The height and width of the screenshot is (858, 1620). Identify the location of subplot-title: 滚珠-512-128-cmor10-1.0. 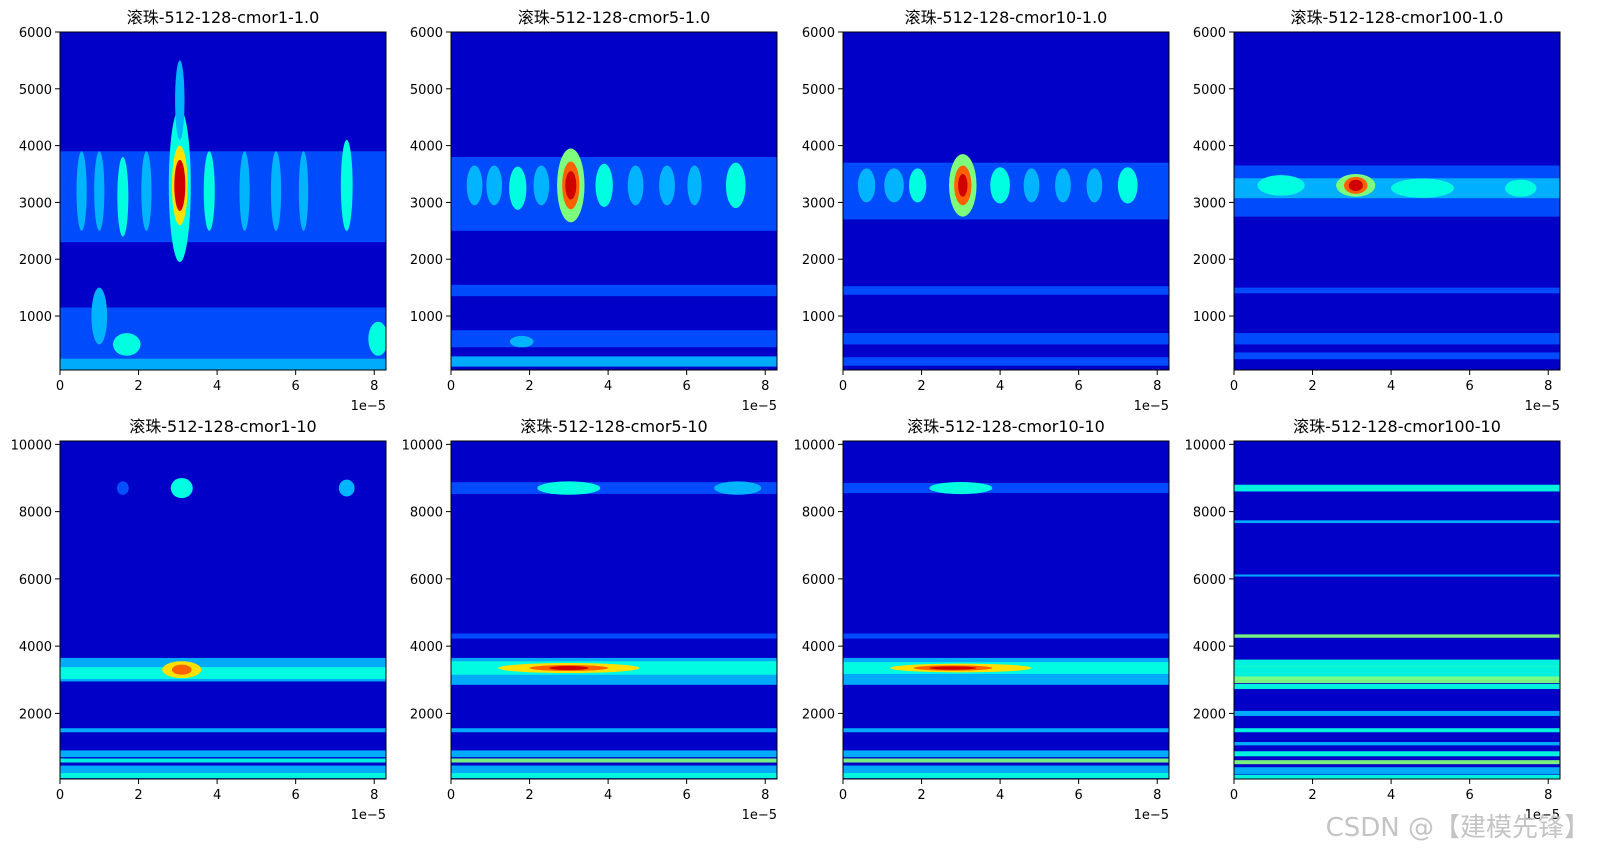
(1006, 17).